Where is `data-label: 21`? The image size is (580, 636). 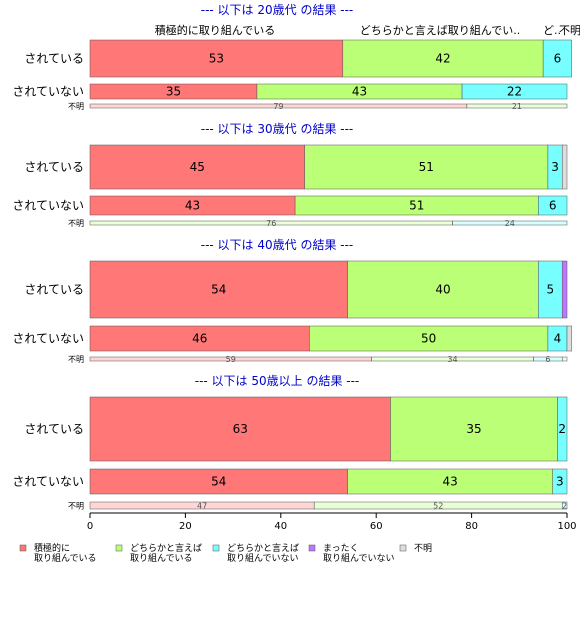
data-label: 21 is located at coordinates (517, 106).